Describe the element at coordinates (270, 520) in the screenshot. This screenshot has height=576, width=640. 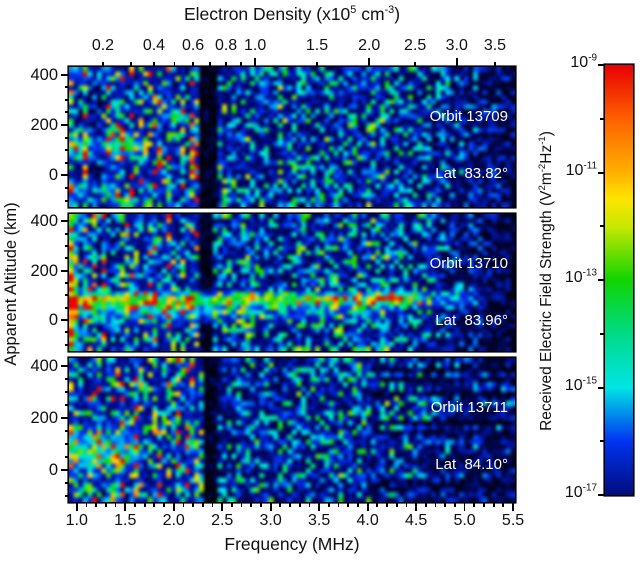
I see `x-axis-tick-label: 3.0` at that location.